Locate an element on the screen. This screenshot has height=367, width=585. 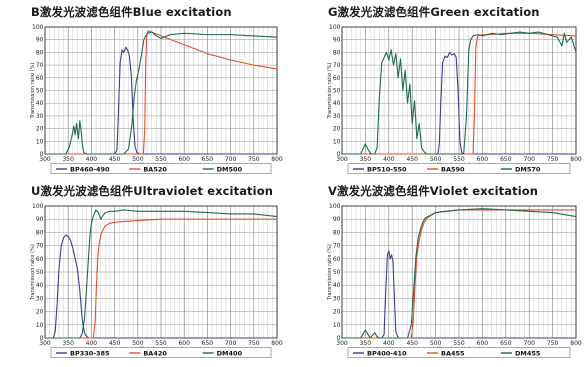
legend-label: BA455 is located at coordinates (453, 353).